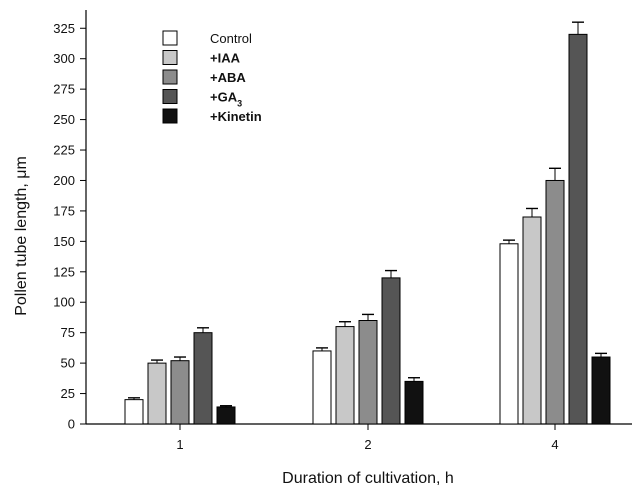 Image resolution: width=640 pixels, height=493 pixels. Describe the element at coordinates (231, 38) in the screenshot. I see `legend-label: Control` at that location.